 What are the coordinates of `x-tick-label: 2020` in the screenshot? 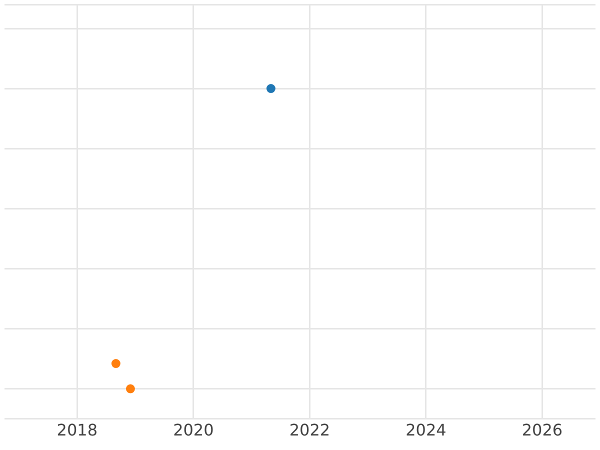 It's located at (193, 430).